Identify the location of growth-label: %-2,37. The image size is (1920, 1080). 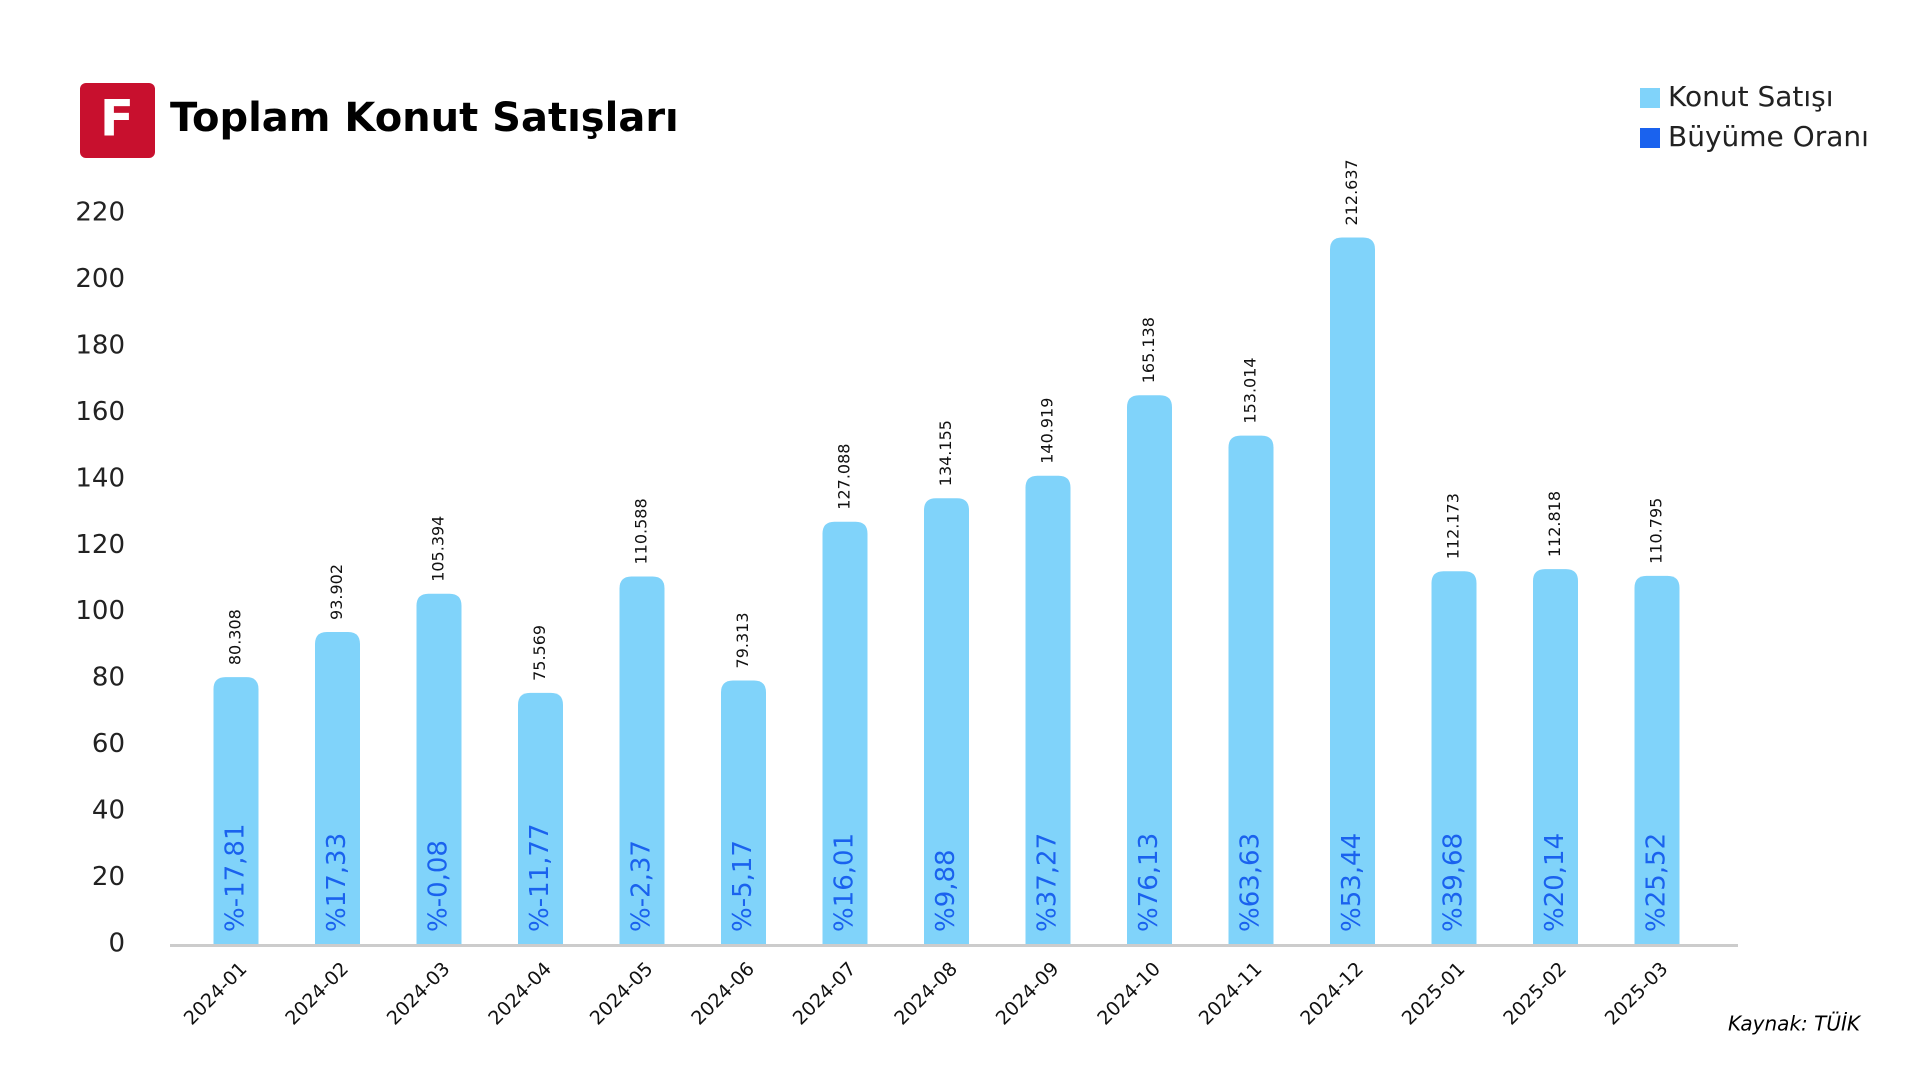
(642, 886).